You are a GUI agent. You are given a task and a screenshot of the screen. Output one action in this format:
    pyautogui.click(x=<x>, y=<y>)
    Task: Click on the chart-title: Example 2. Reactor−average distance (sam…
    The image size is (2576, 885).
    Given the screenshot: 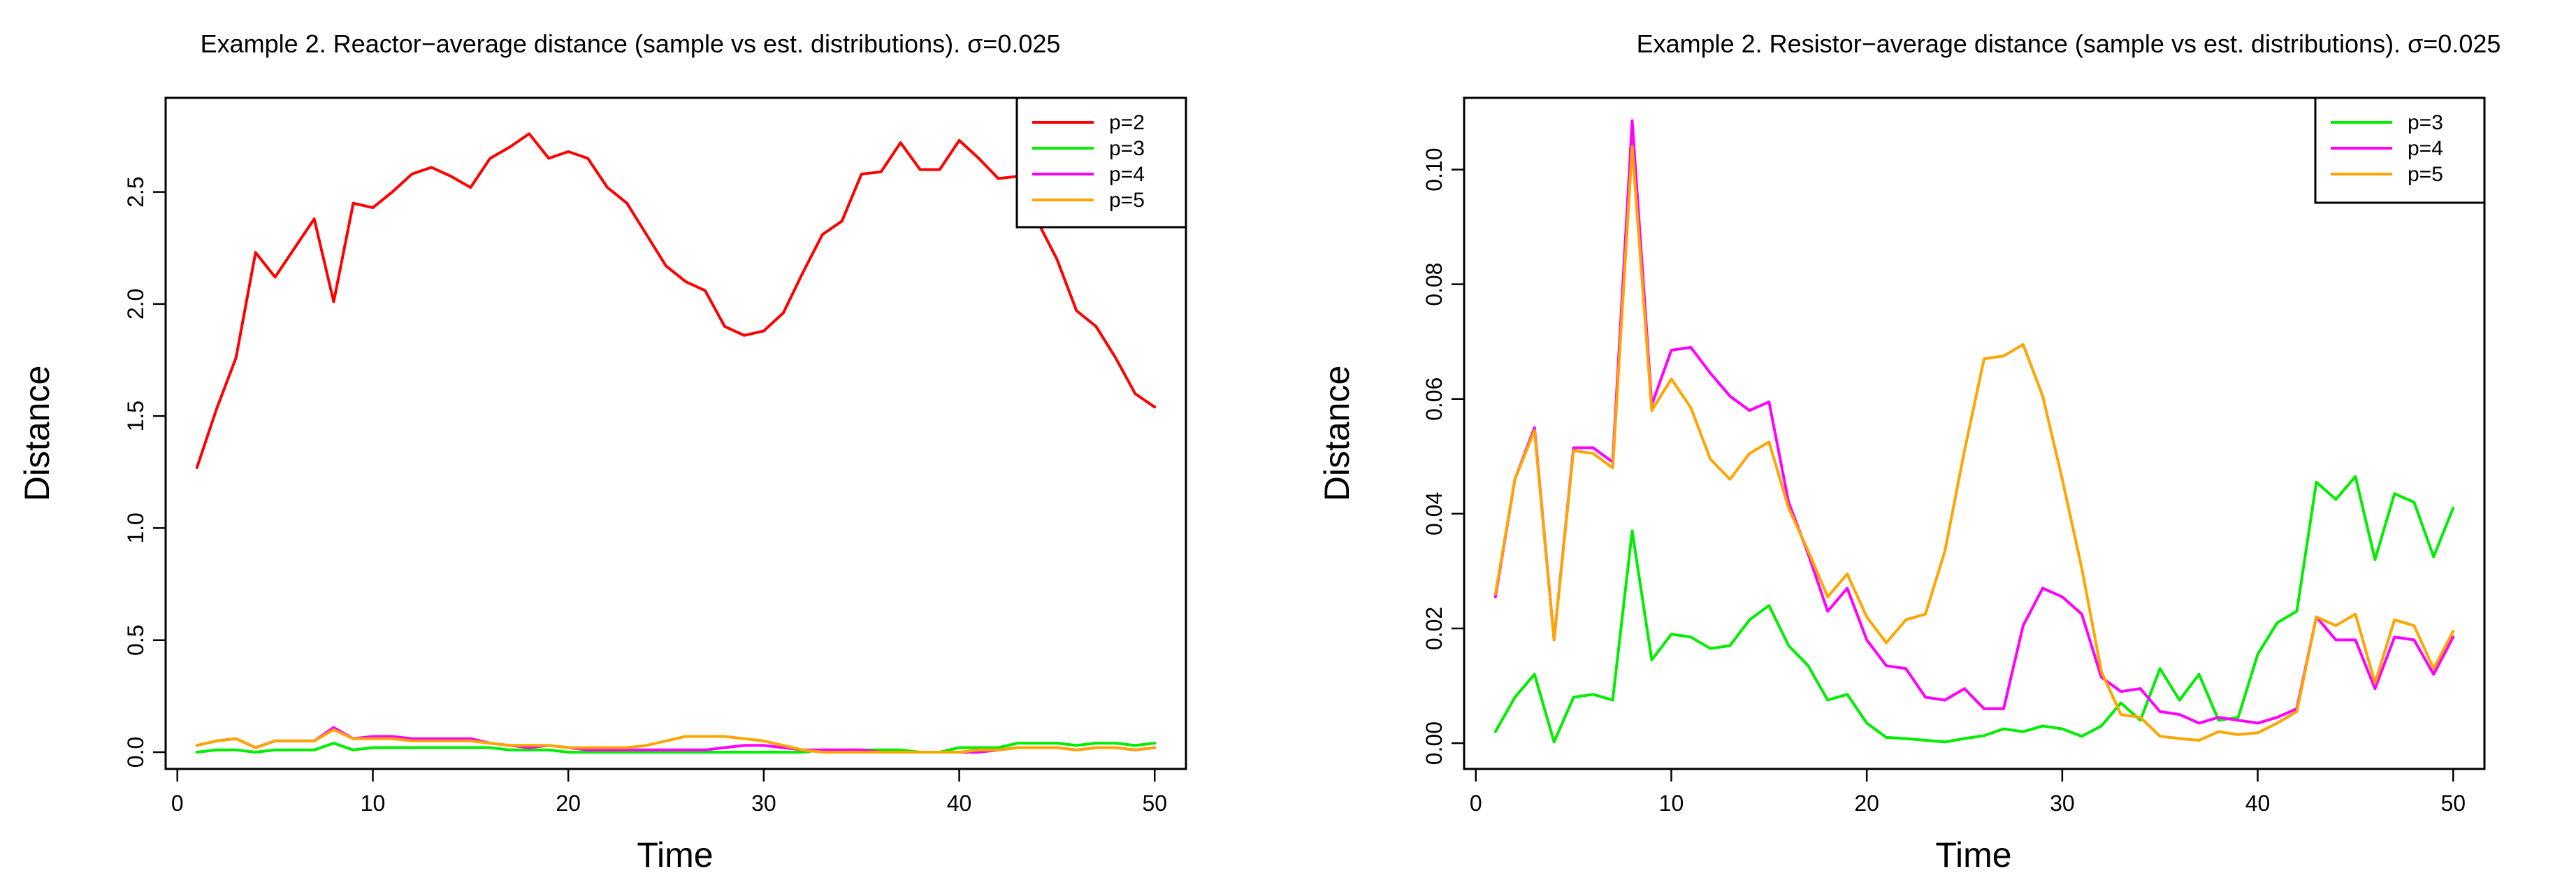 What is the action you would take?
    pyautogui.click(x=631, y=43)
    